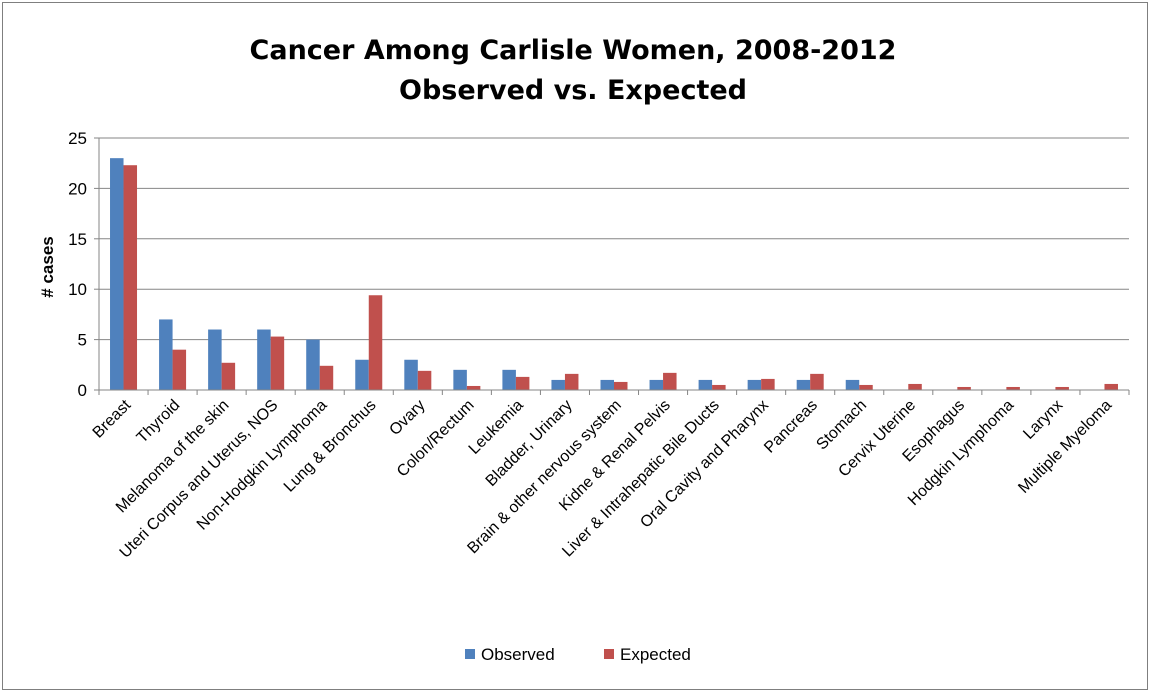 The height and width of the screenshot is (694, 1152). Describe the element at coordinates (77, 239) in the screenshot. I see `y-tick-label: 15` at that location.